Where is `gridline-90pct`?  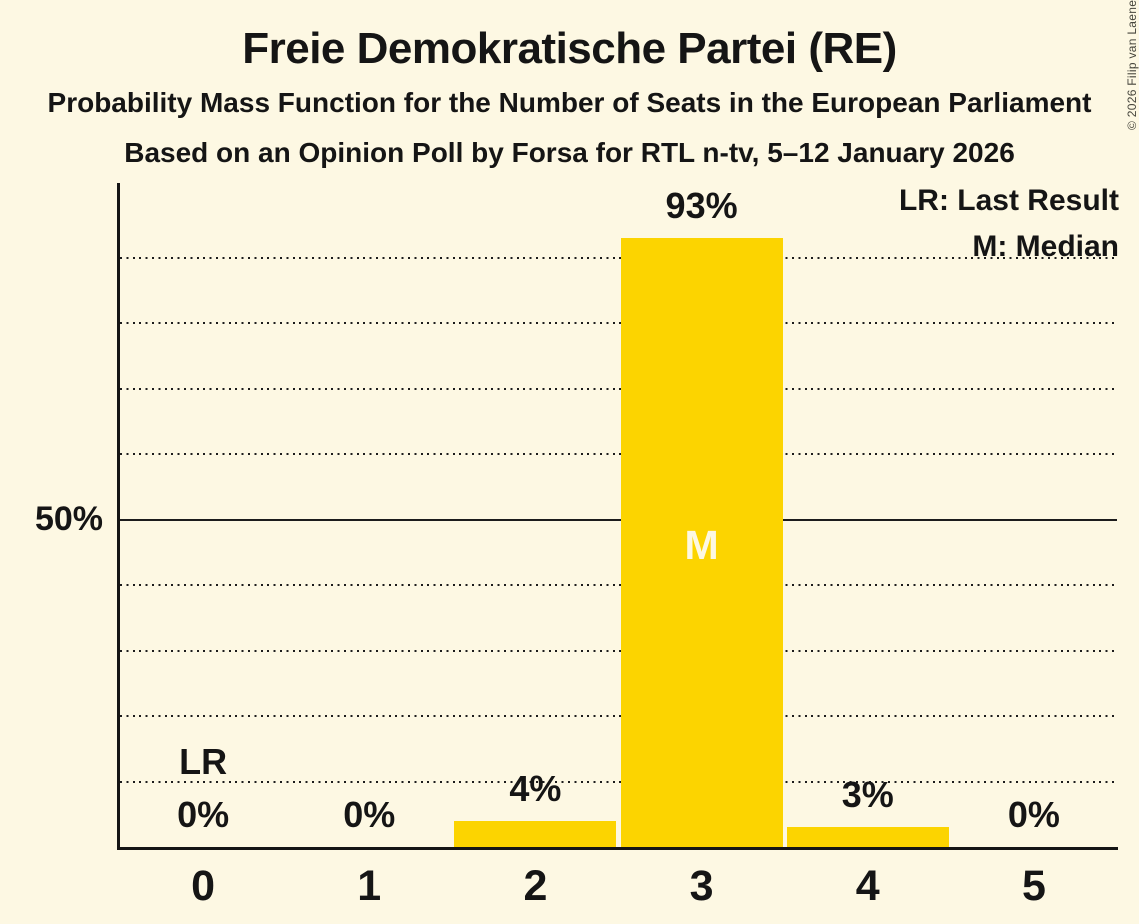 gridline-90pct is located at coordinates (618, 257).